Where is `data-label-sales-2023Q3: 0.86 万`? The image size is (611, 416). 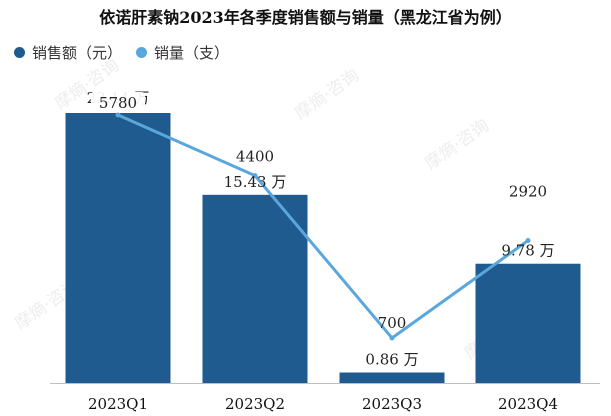 data-label-sales-2023Q3: 0.86 万 is located at coordinates (391, 360).